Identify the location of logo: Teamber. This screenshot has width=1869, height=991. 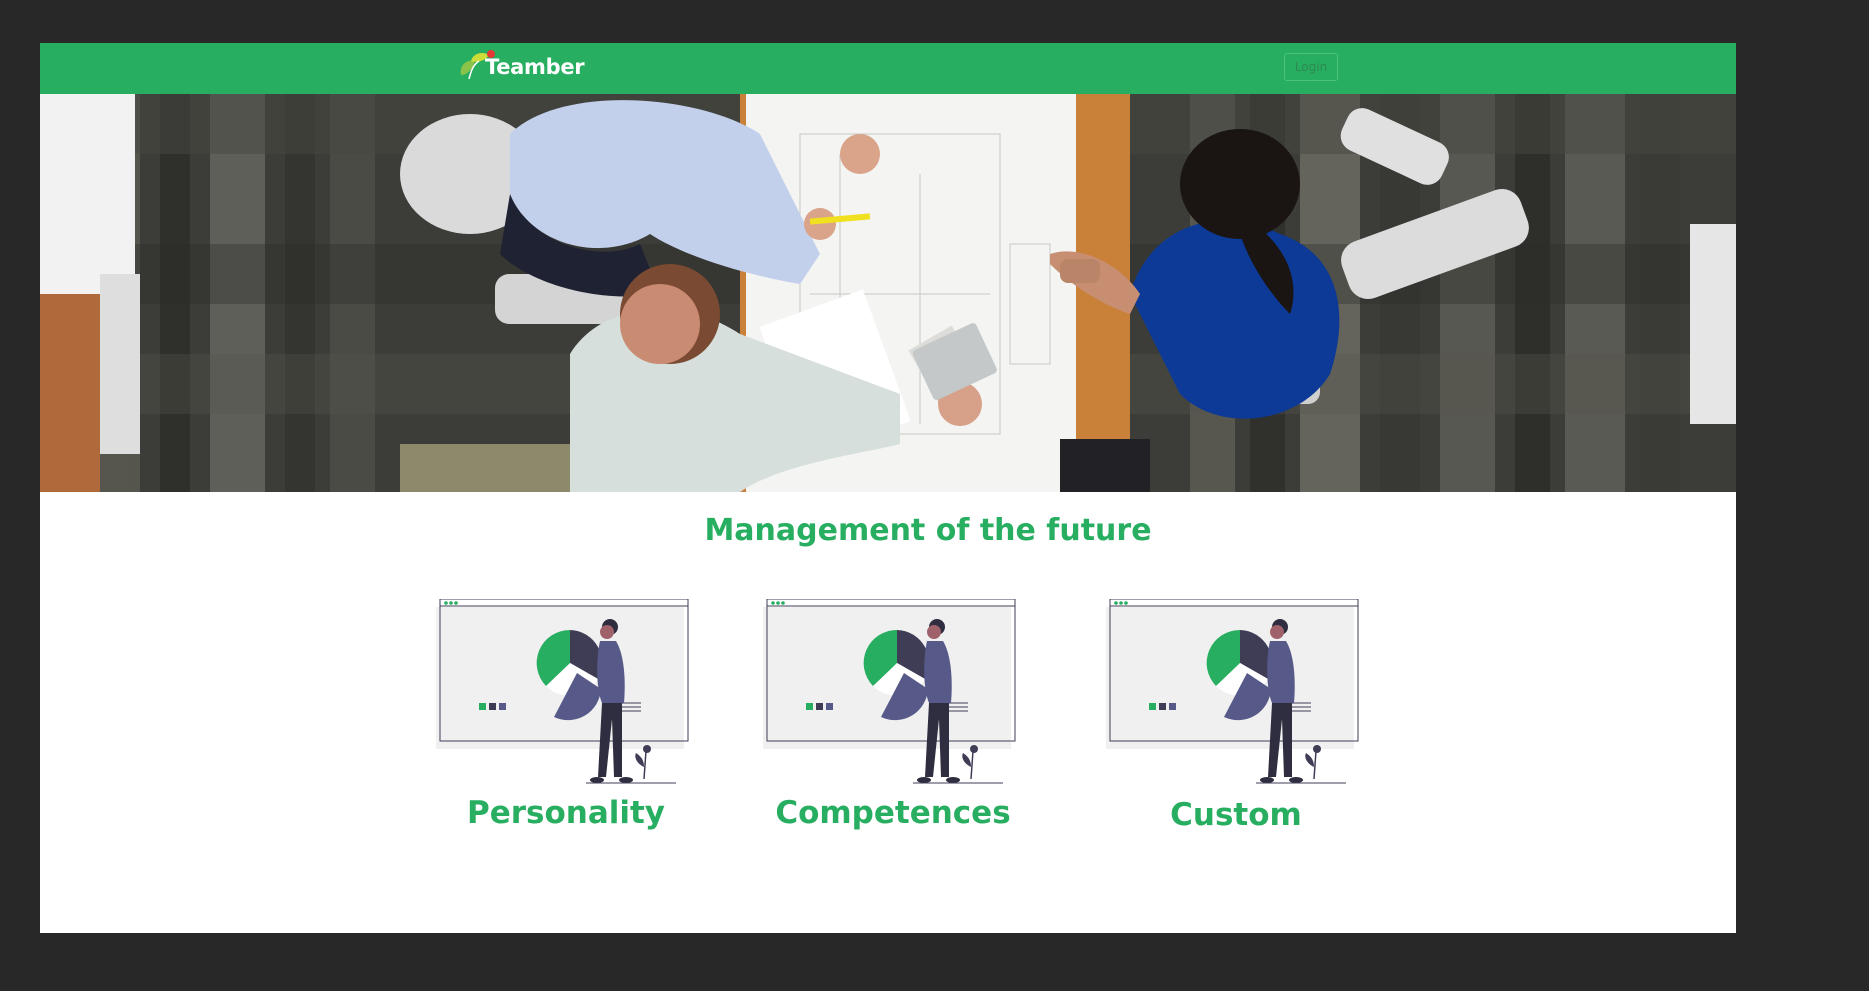
(537, 68).